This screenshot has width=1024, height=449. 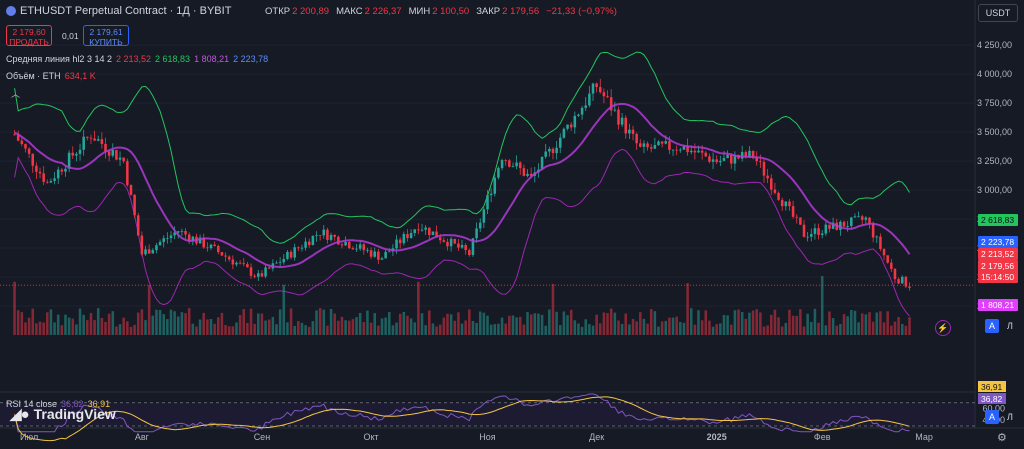 What do you see at coordinates (1010, 417) in the screenshot?
I see `rsi-log-scale-button: Л` at bounding box center [1010, 417].